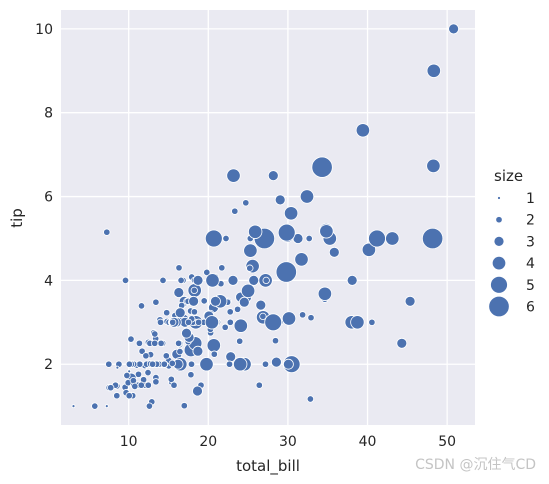 Image resolution: width=549 pixels, height=484 pixels. What do you see at coordinates (129, 442) in the screenshot?
I see `x-tick-label: 10` at bounding box center [129, 442].